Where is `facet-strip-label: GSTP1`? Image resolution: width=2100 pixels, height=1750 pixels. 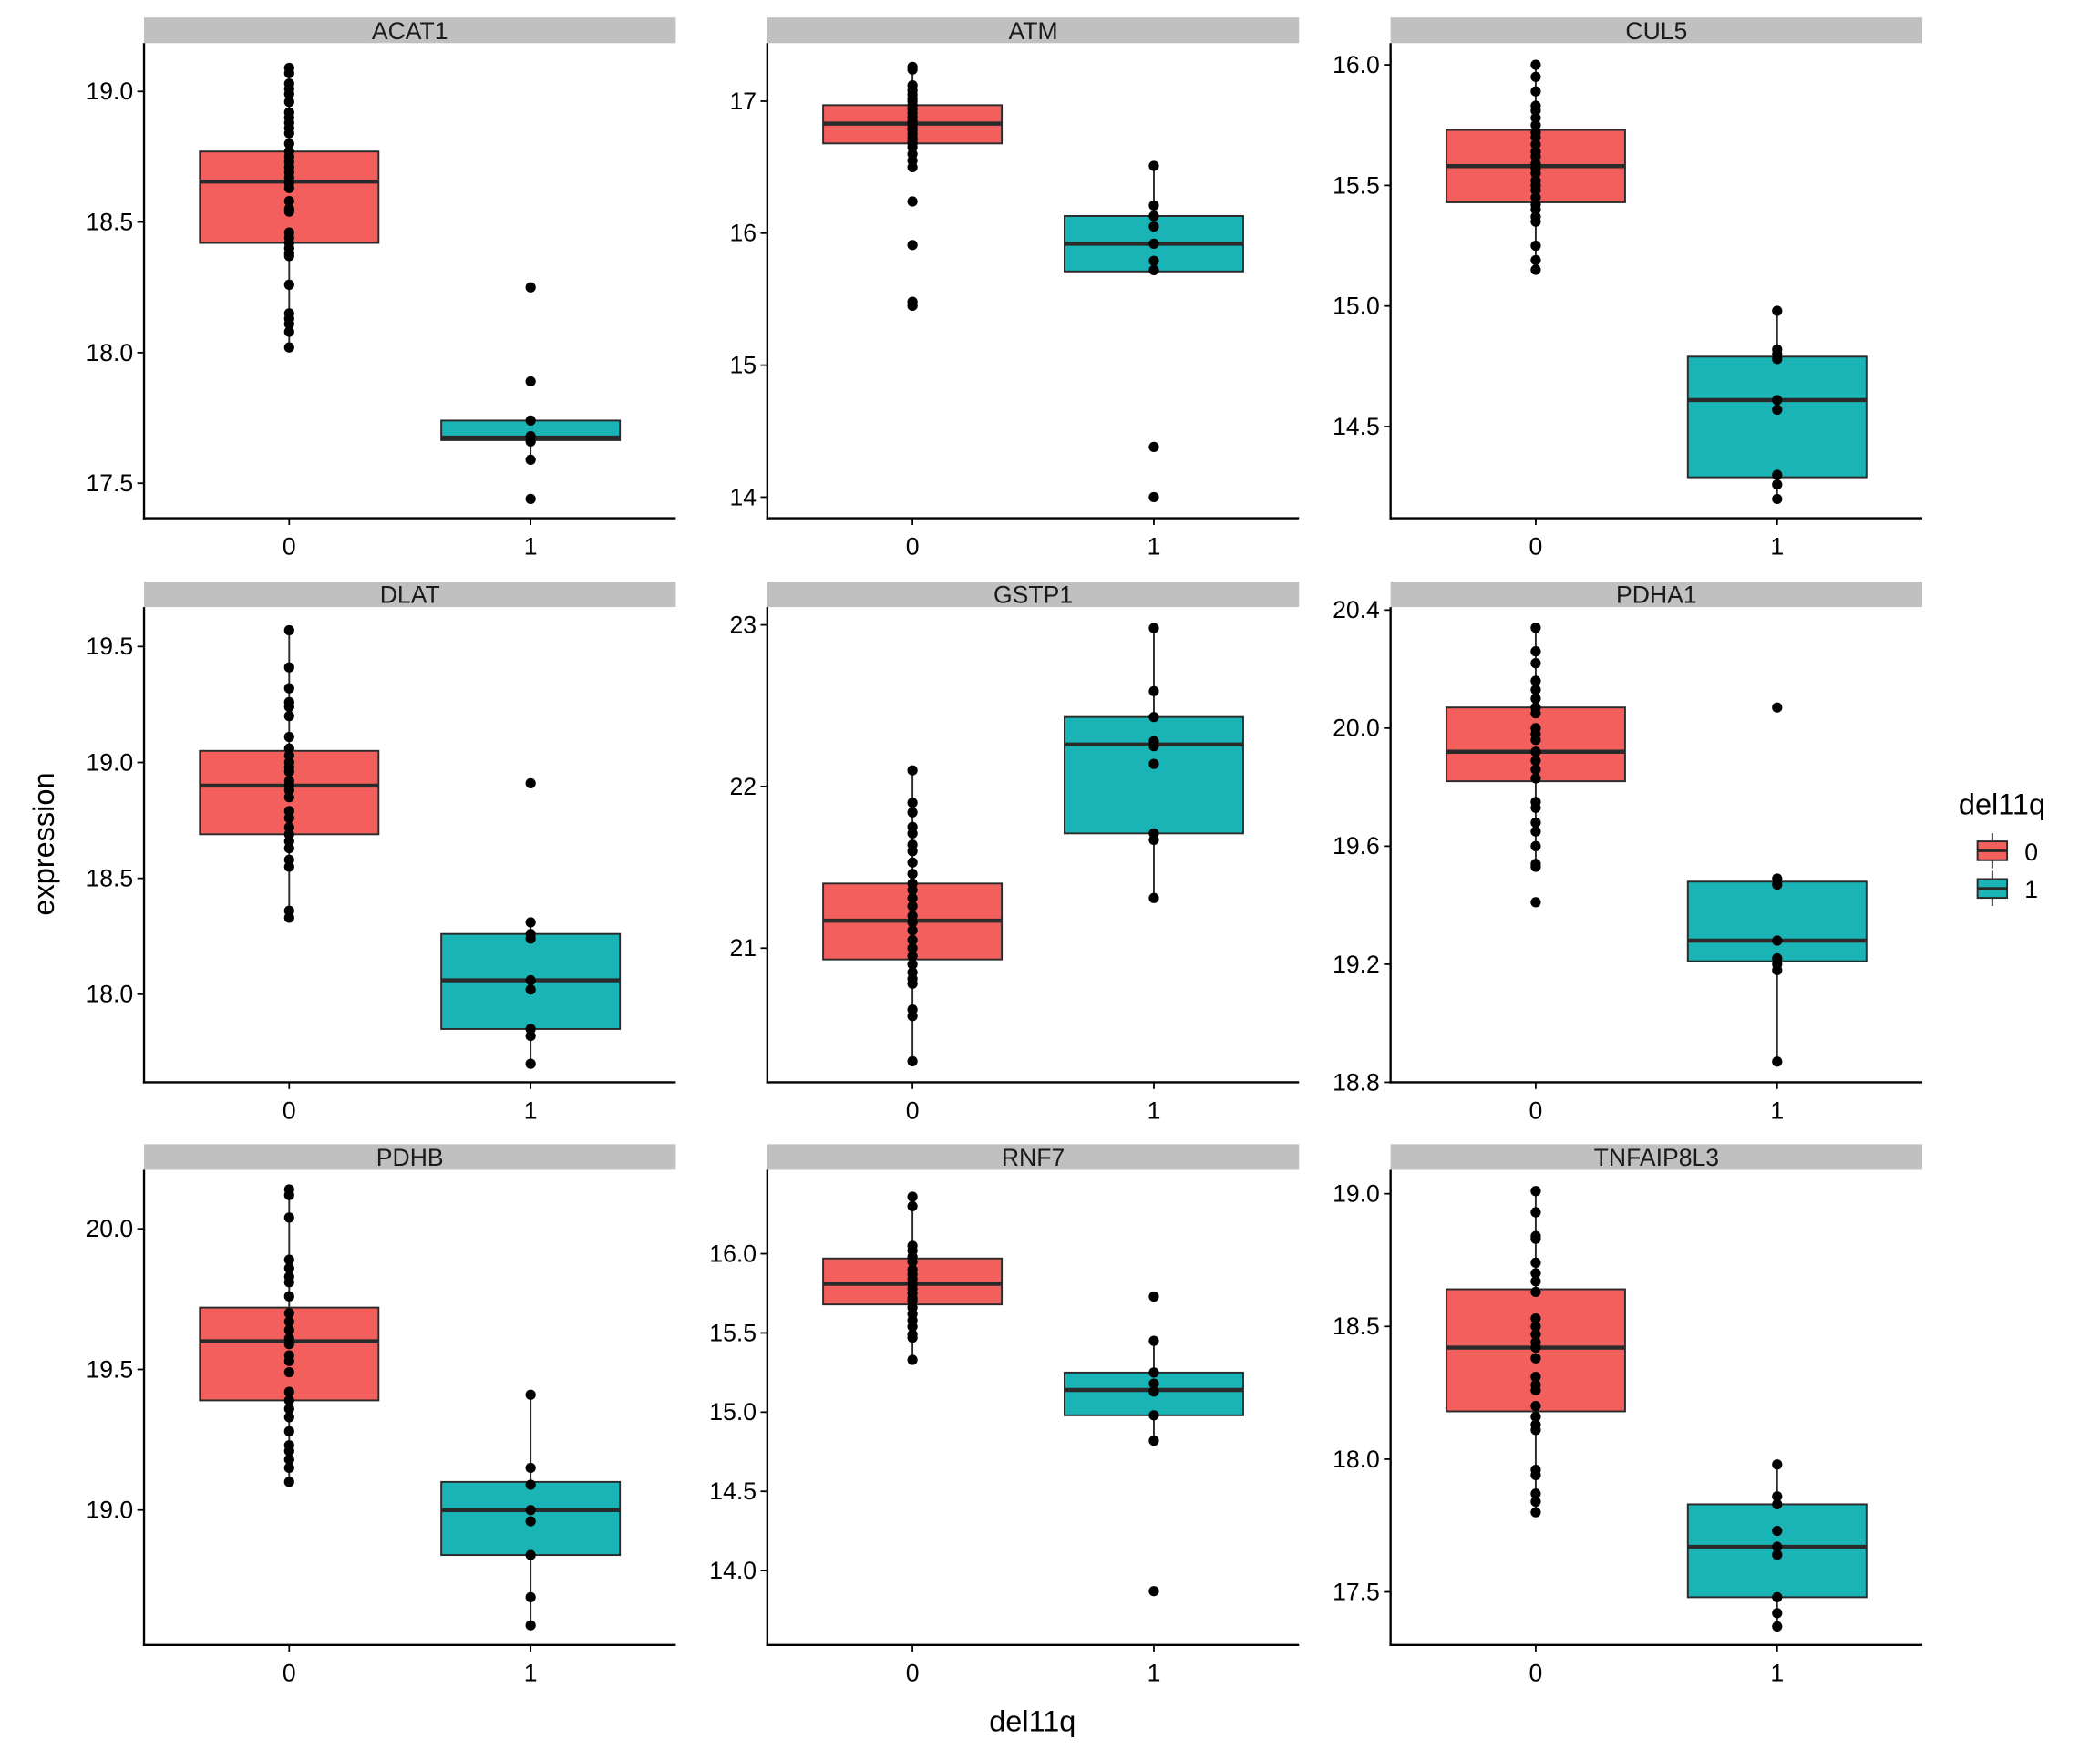 facet-strip-label: GSTP1 is located at coordinates (1033, 596).